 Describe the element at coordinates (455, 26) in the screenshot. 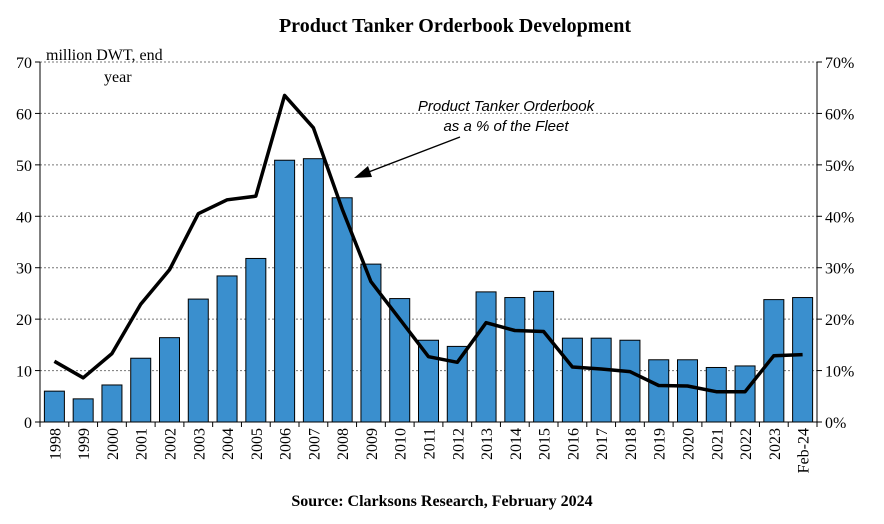

I see `chart-title: Product Tanker Orderbook Development` at that location.